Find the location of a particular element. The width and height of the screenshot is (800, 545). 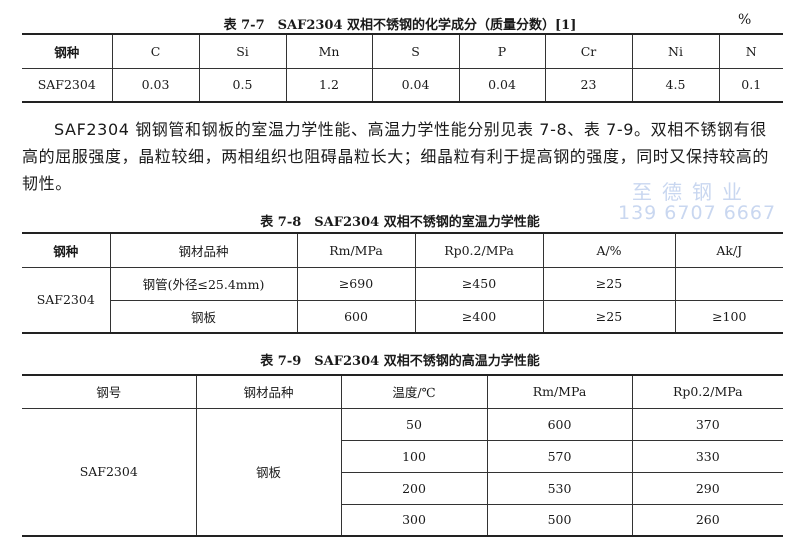

header-cell: P is located at coordinates (502, 51).